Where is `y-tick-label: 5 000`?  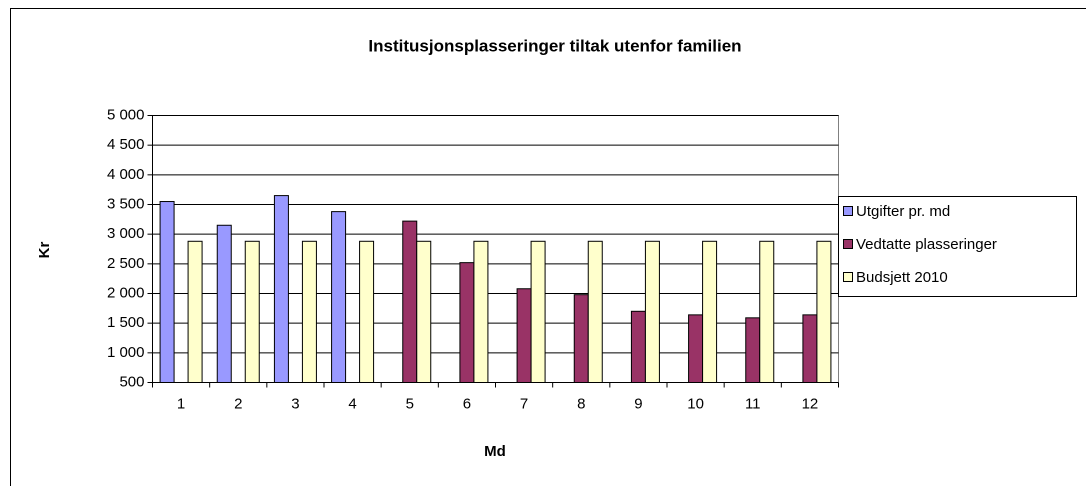
y-tick-label: 5 000 is located at coordinates (126, 114).